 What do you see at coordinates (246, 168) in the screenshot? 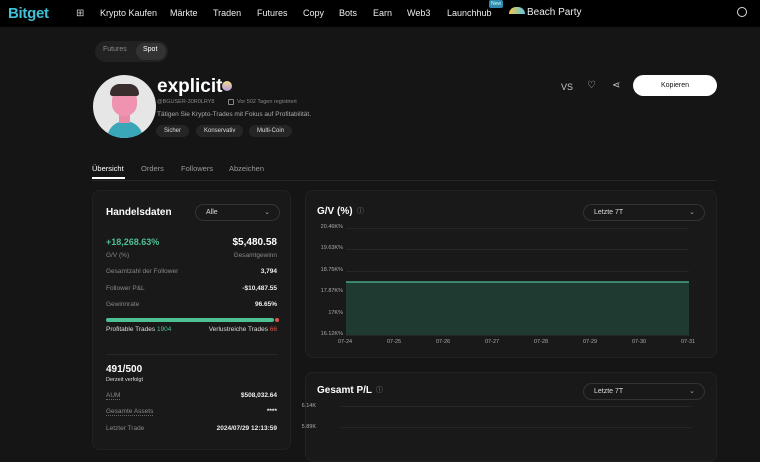
I see `tab-abzeichen: Abzeichen` at bounding box center [246, 168].